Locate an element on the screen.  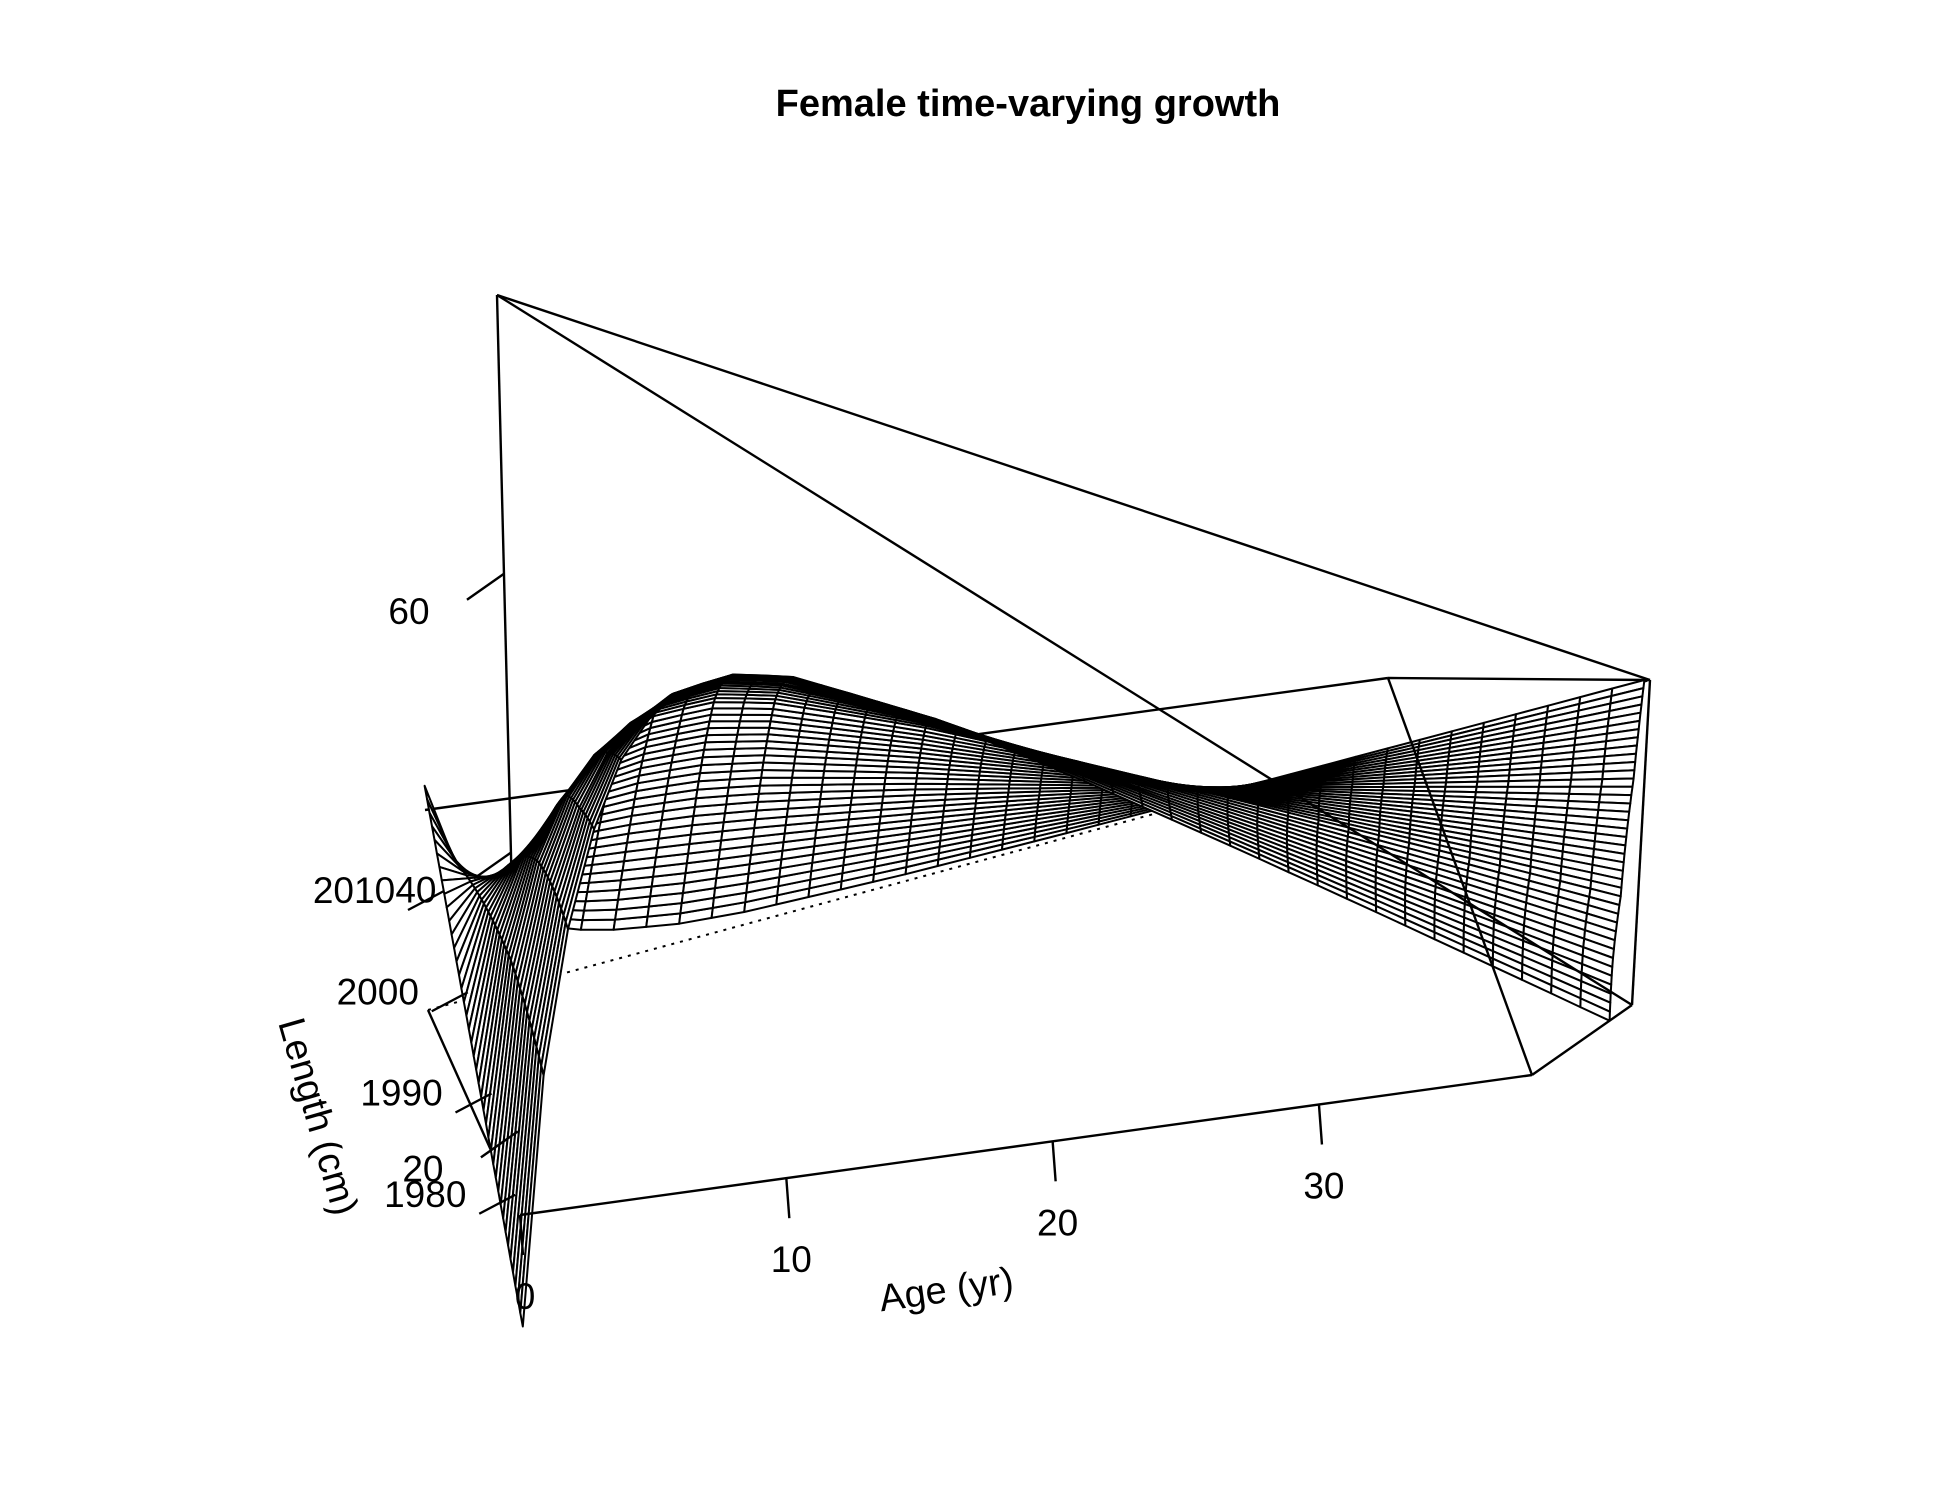
y-tick-label: 2000 is located at coordinates (378, 991).